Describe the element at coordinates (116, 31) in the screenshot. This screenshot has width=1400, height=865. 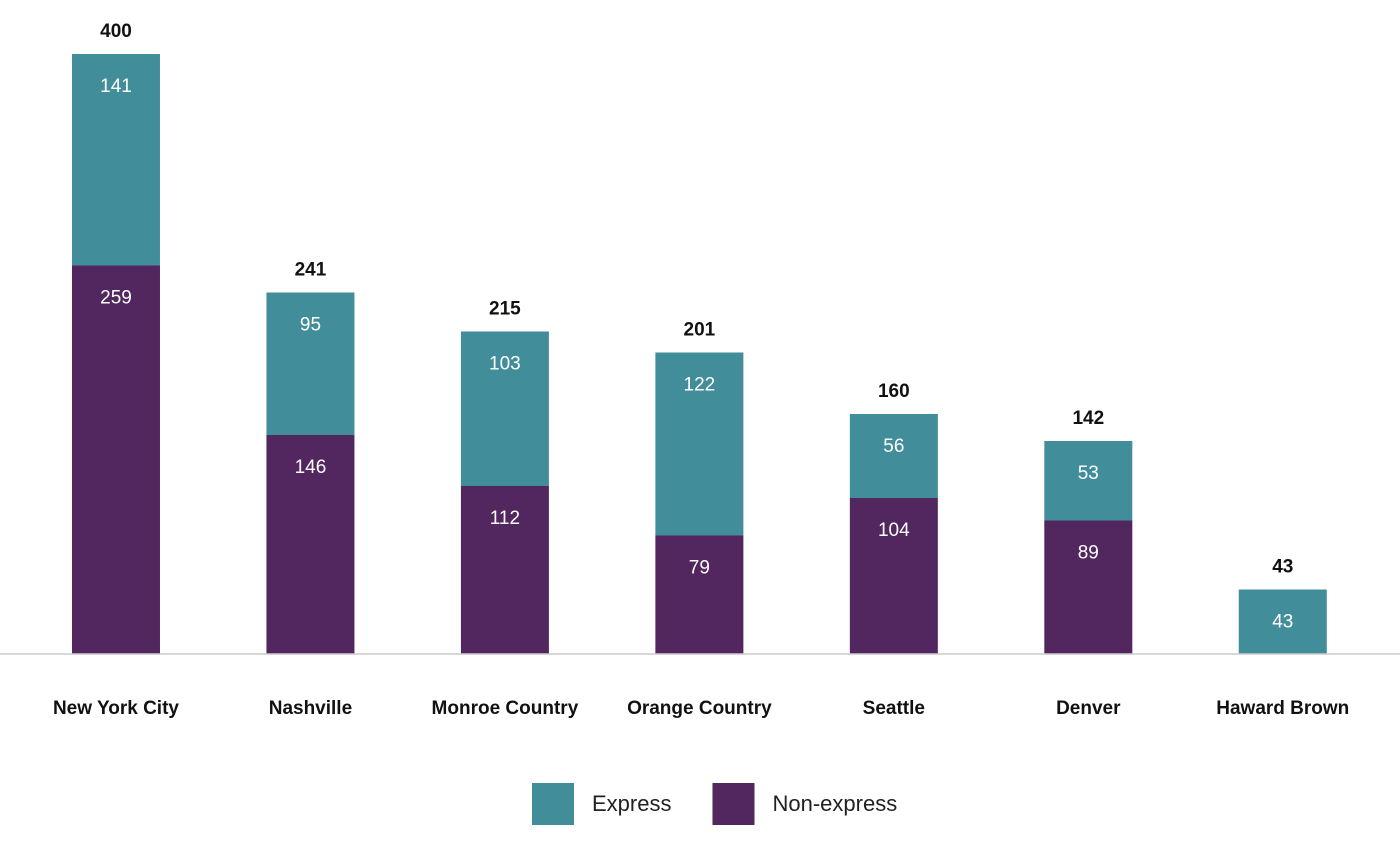
I see `total-label: 400` at that location.